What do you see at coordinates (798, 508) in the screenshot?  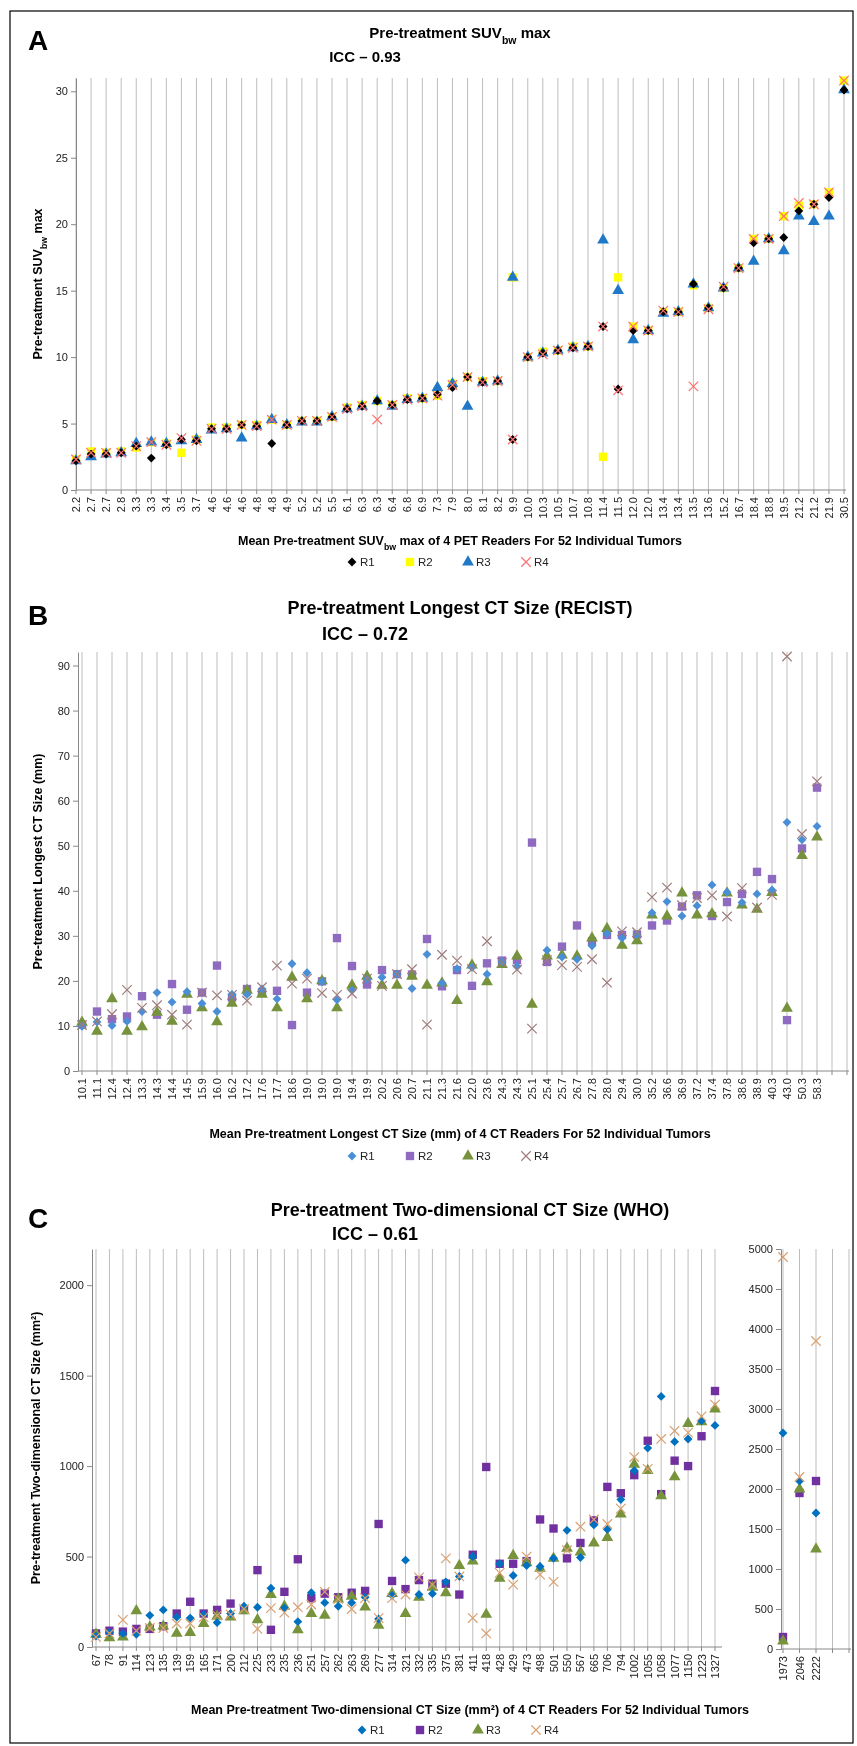 I see `x-tick-label: 21.2` at bounding box center [798, 508].